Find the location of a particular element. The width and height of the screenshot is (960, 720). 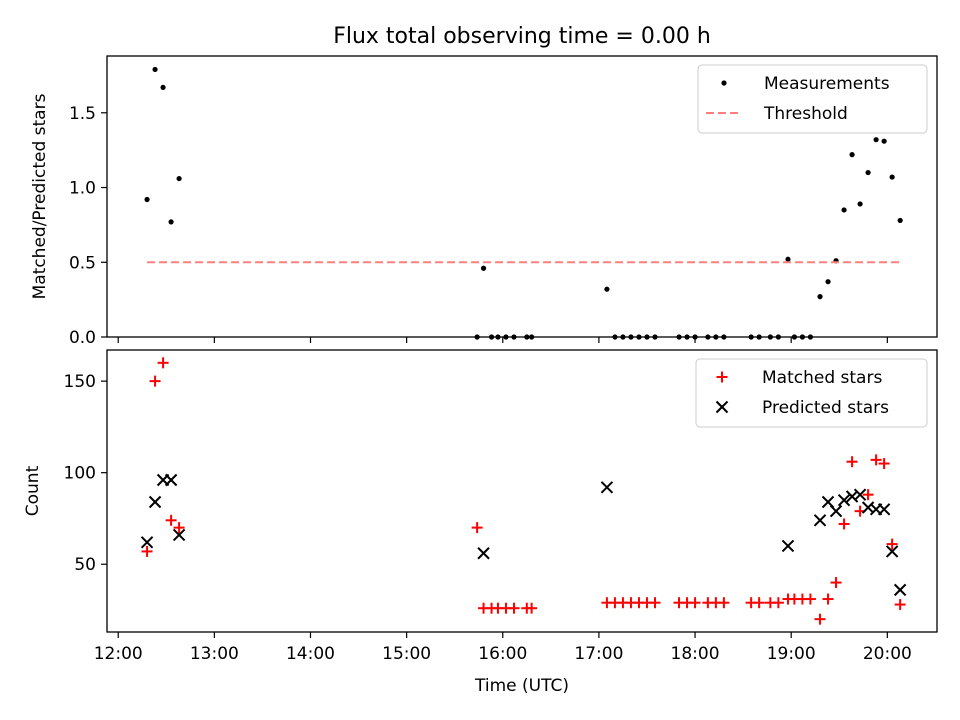

series-predicted-stars is located at coordinates (523, 535).